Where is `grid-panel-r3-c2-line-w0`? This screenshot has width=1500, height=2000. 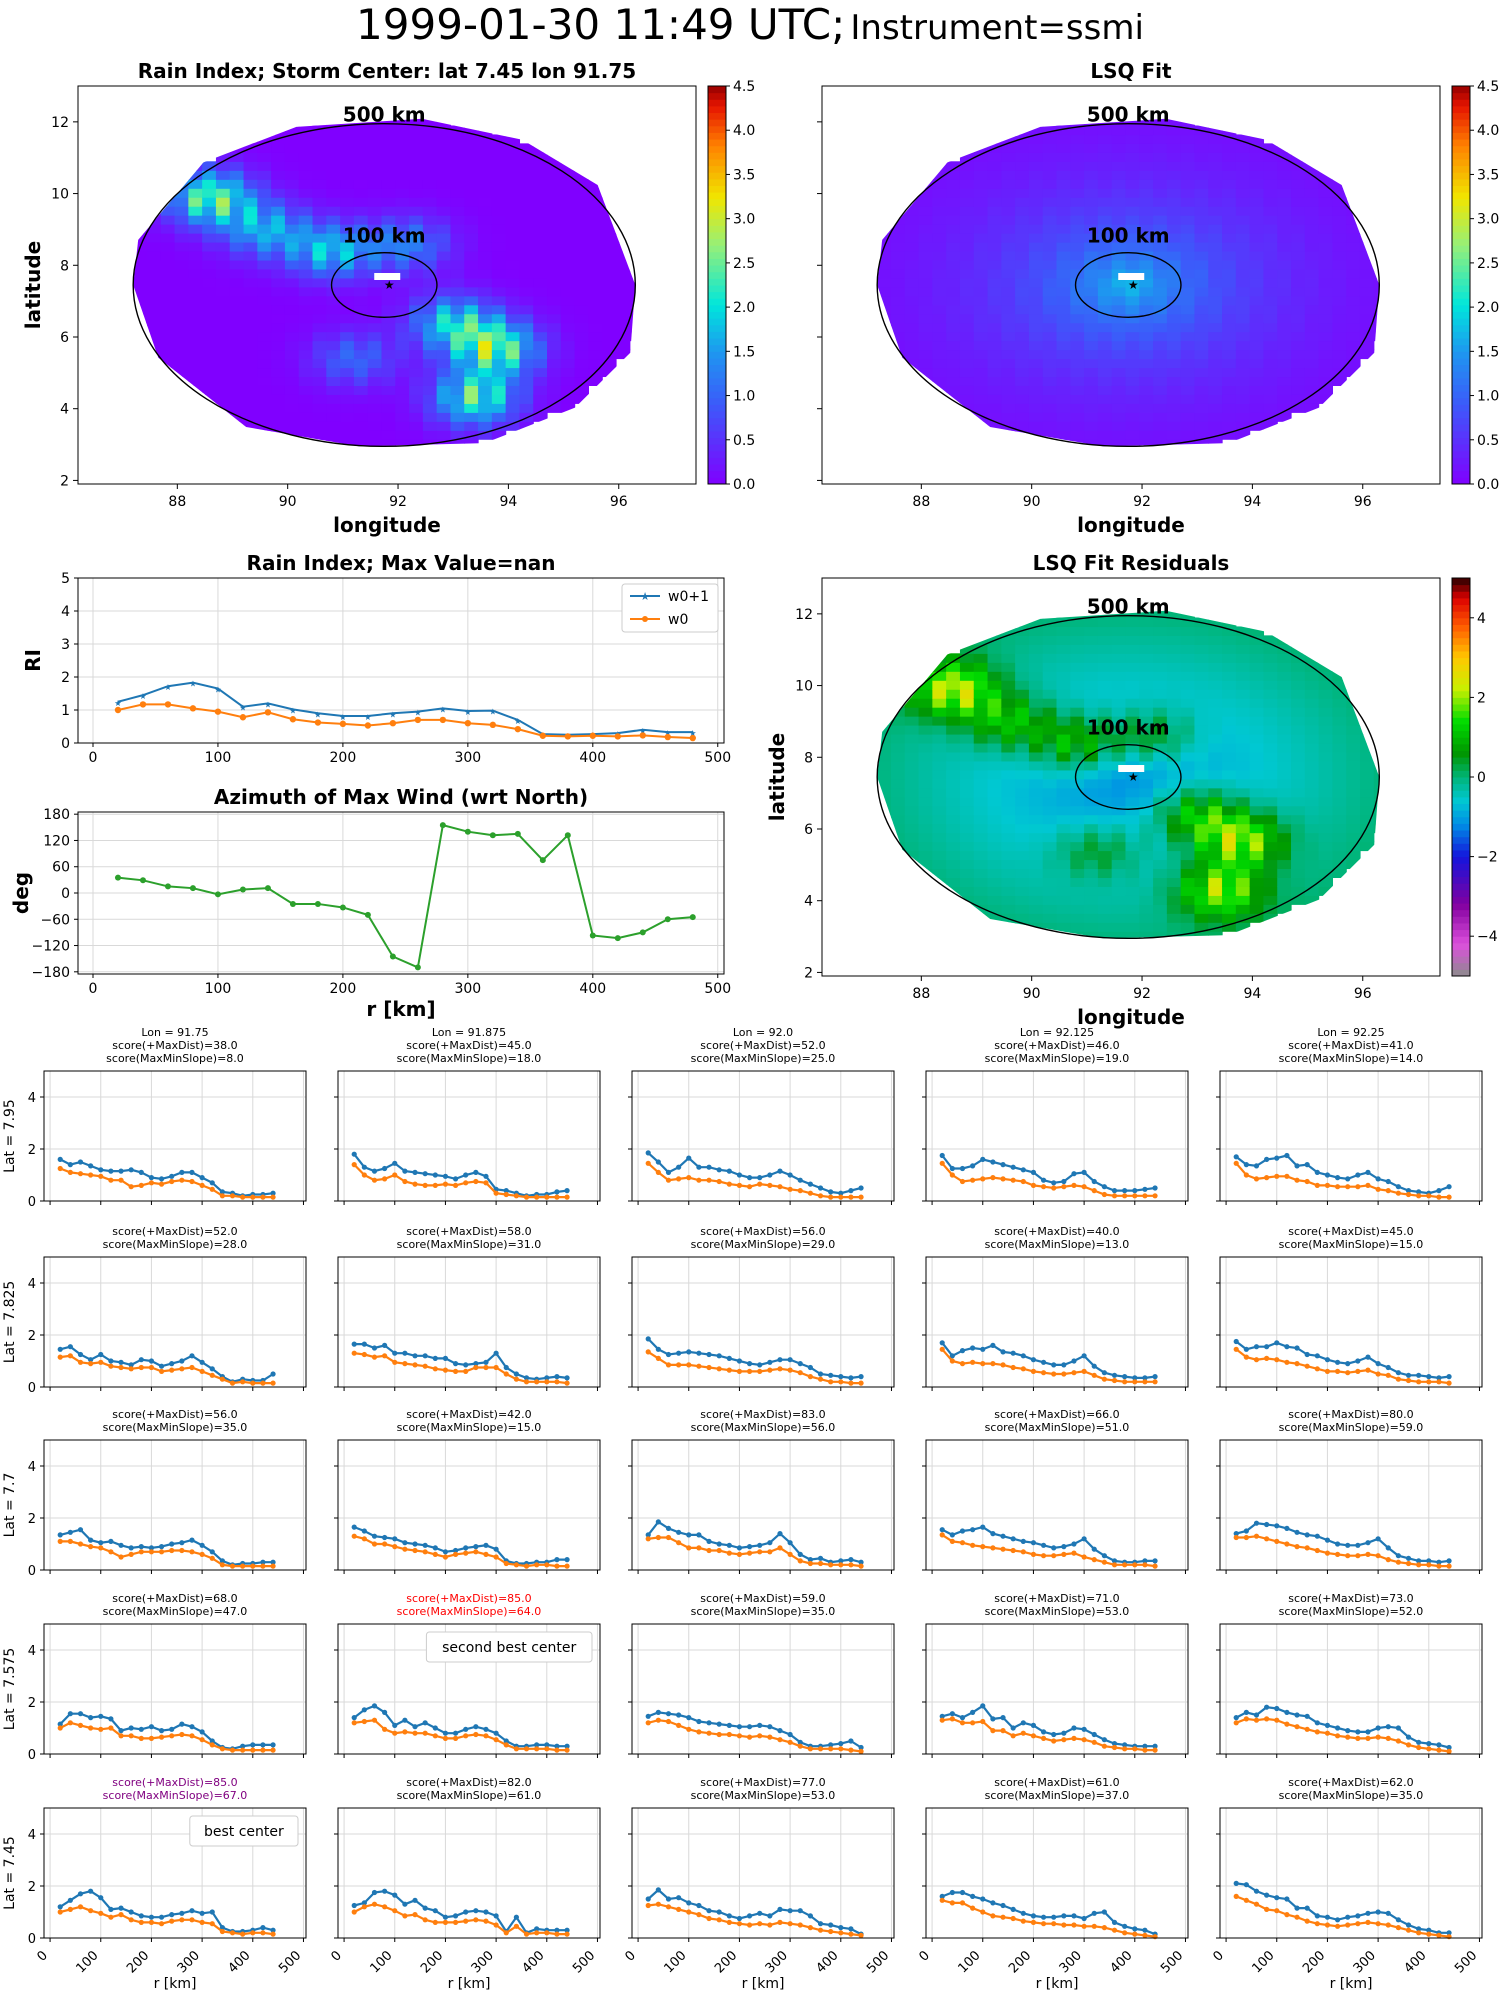 grid-panel-r3-c2-line-w0 is located at coordinates (754, 1736).